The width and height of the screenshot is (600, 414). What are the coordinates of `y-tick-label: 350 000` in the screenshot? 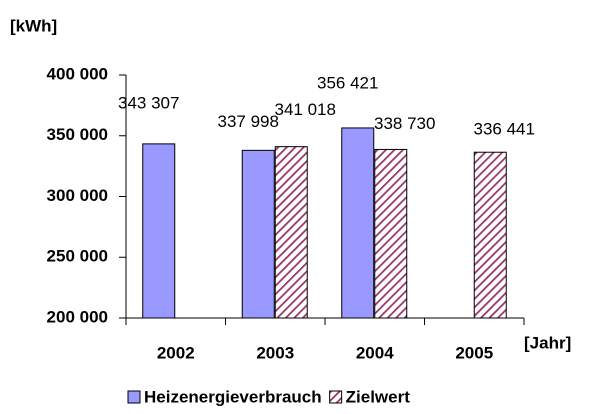 It's located at (77, 134).